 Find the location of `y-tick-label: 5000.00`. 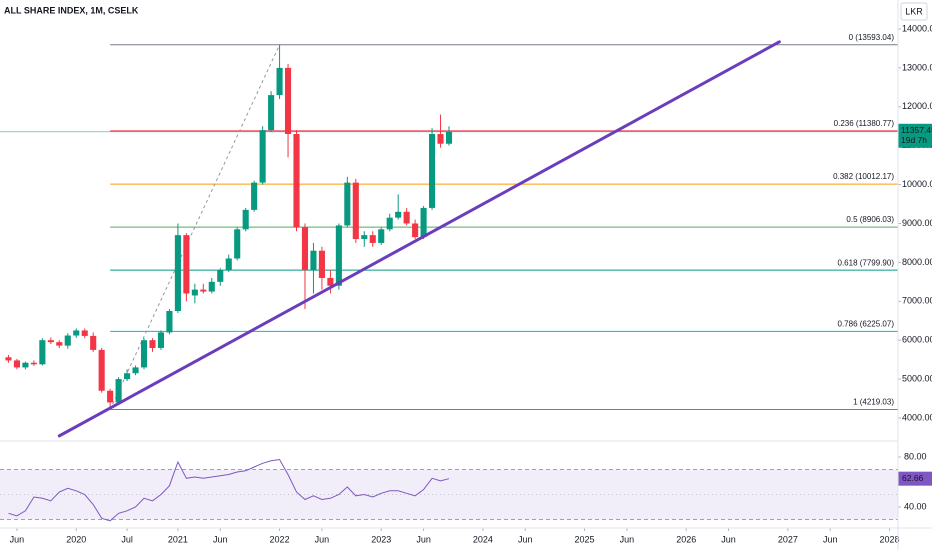

y-tick-label: 5000.00 is located at coordinates (917, 378).